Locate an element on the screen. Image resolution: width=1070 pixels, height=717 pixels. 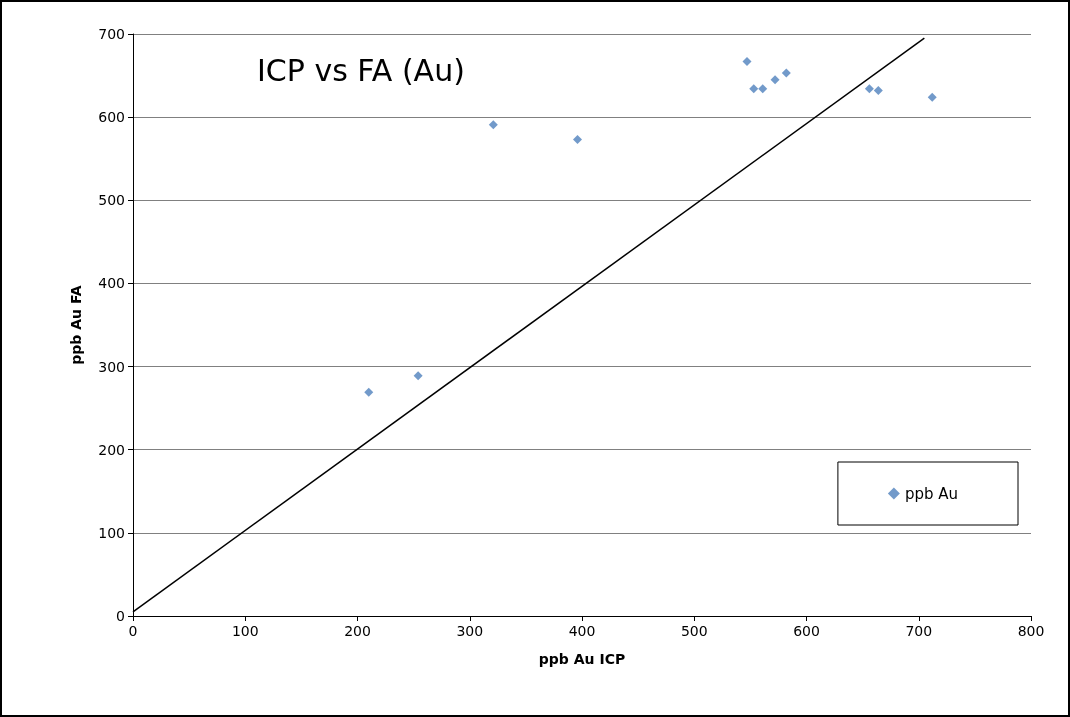
x-tick-label: 600 is located at coordinates (806, 631).